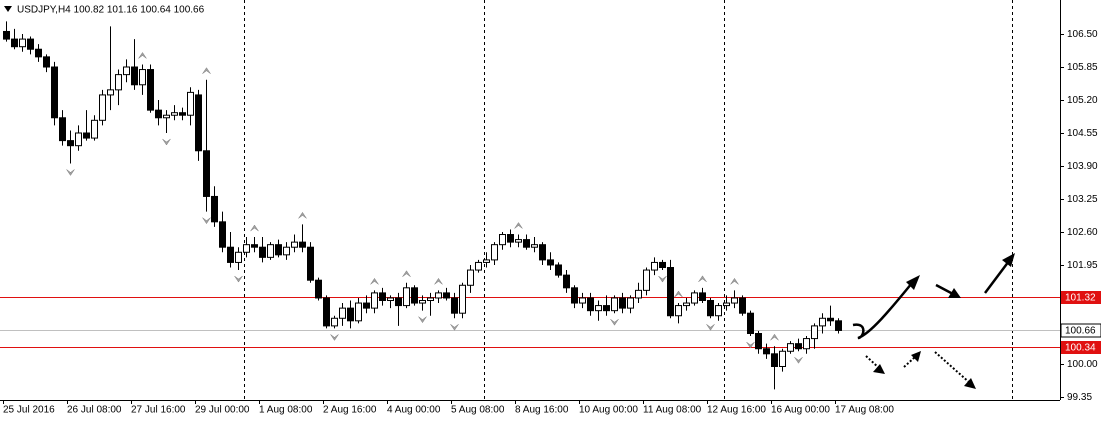 The image size is (1101, 421). I want to click on x-tick-label: 4 Aug 00:00, so click(414, 410).